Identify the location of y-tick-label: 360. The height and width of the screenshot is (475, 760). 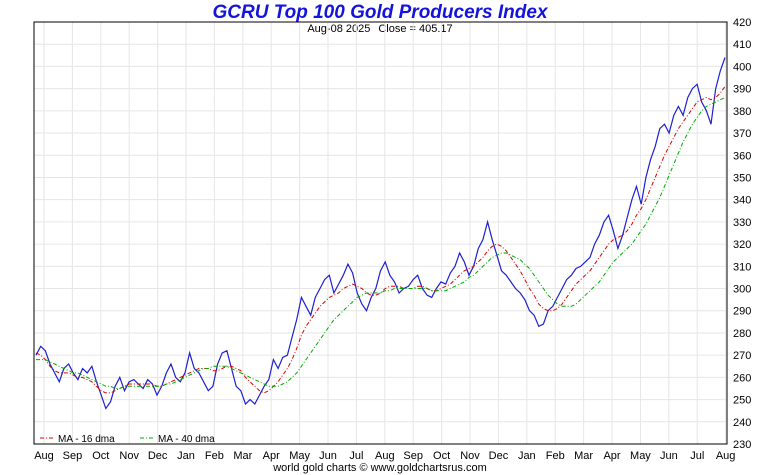
(742, 156).